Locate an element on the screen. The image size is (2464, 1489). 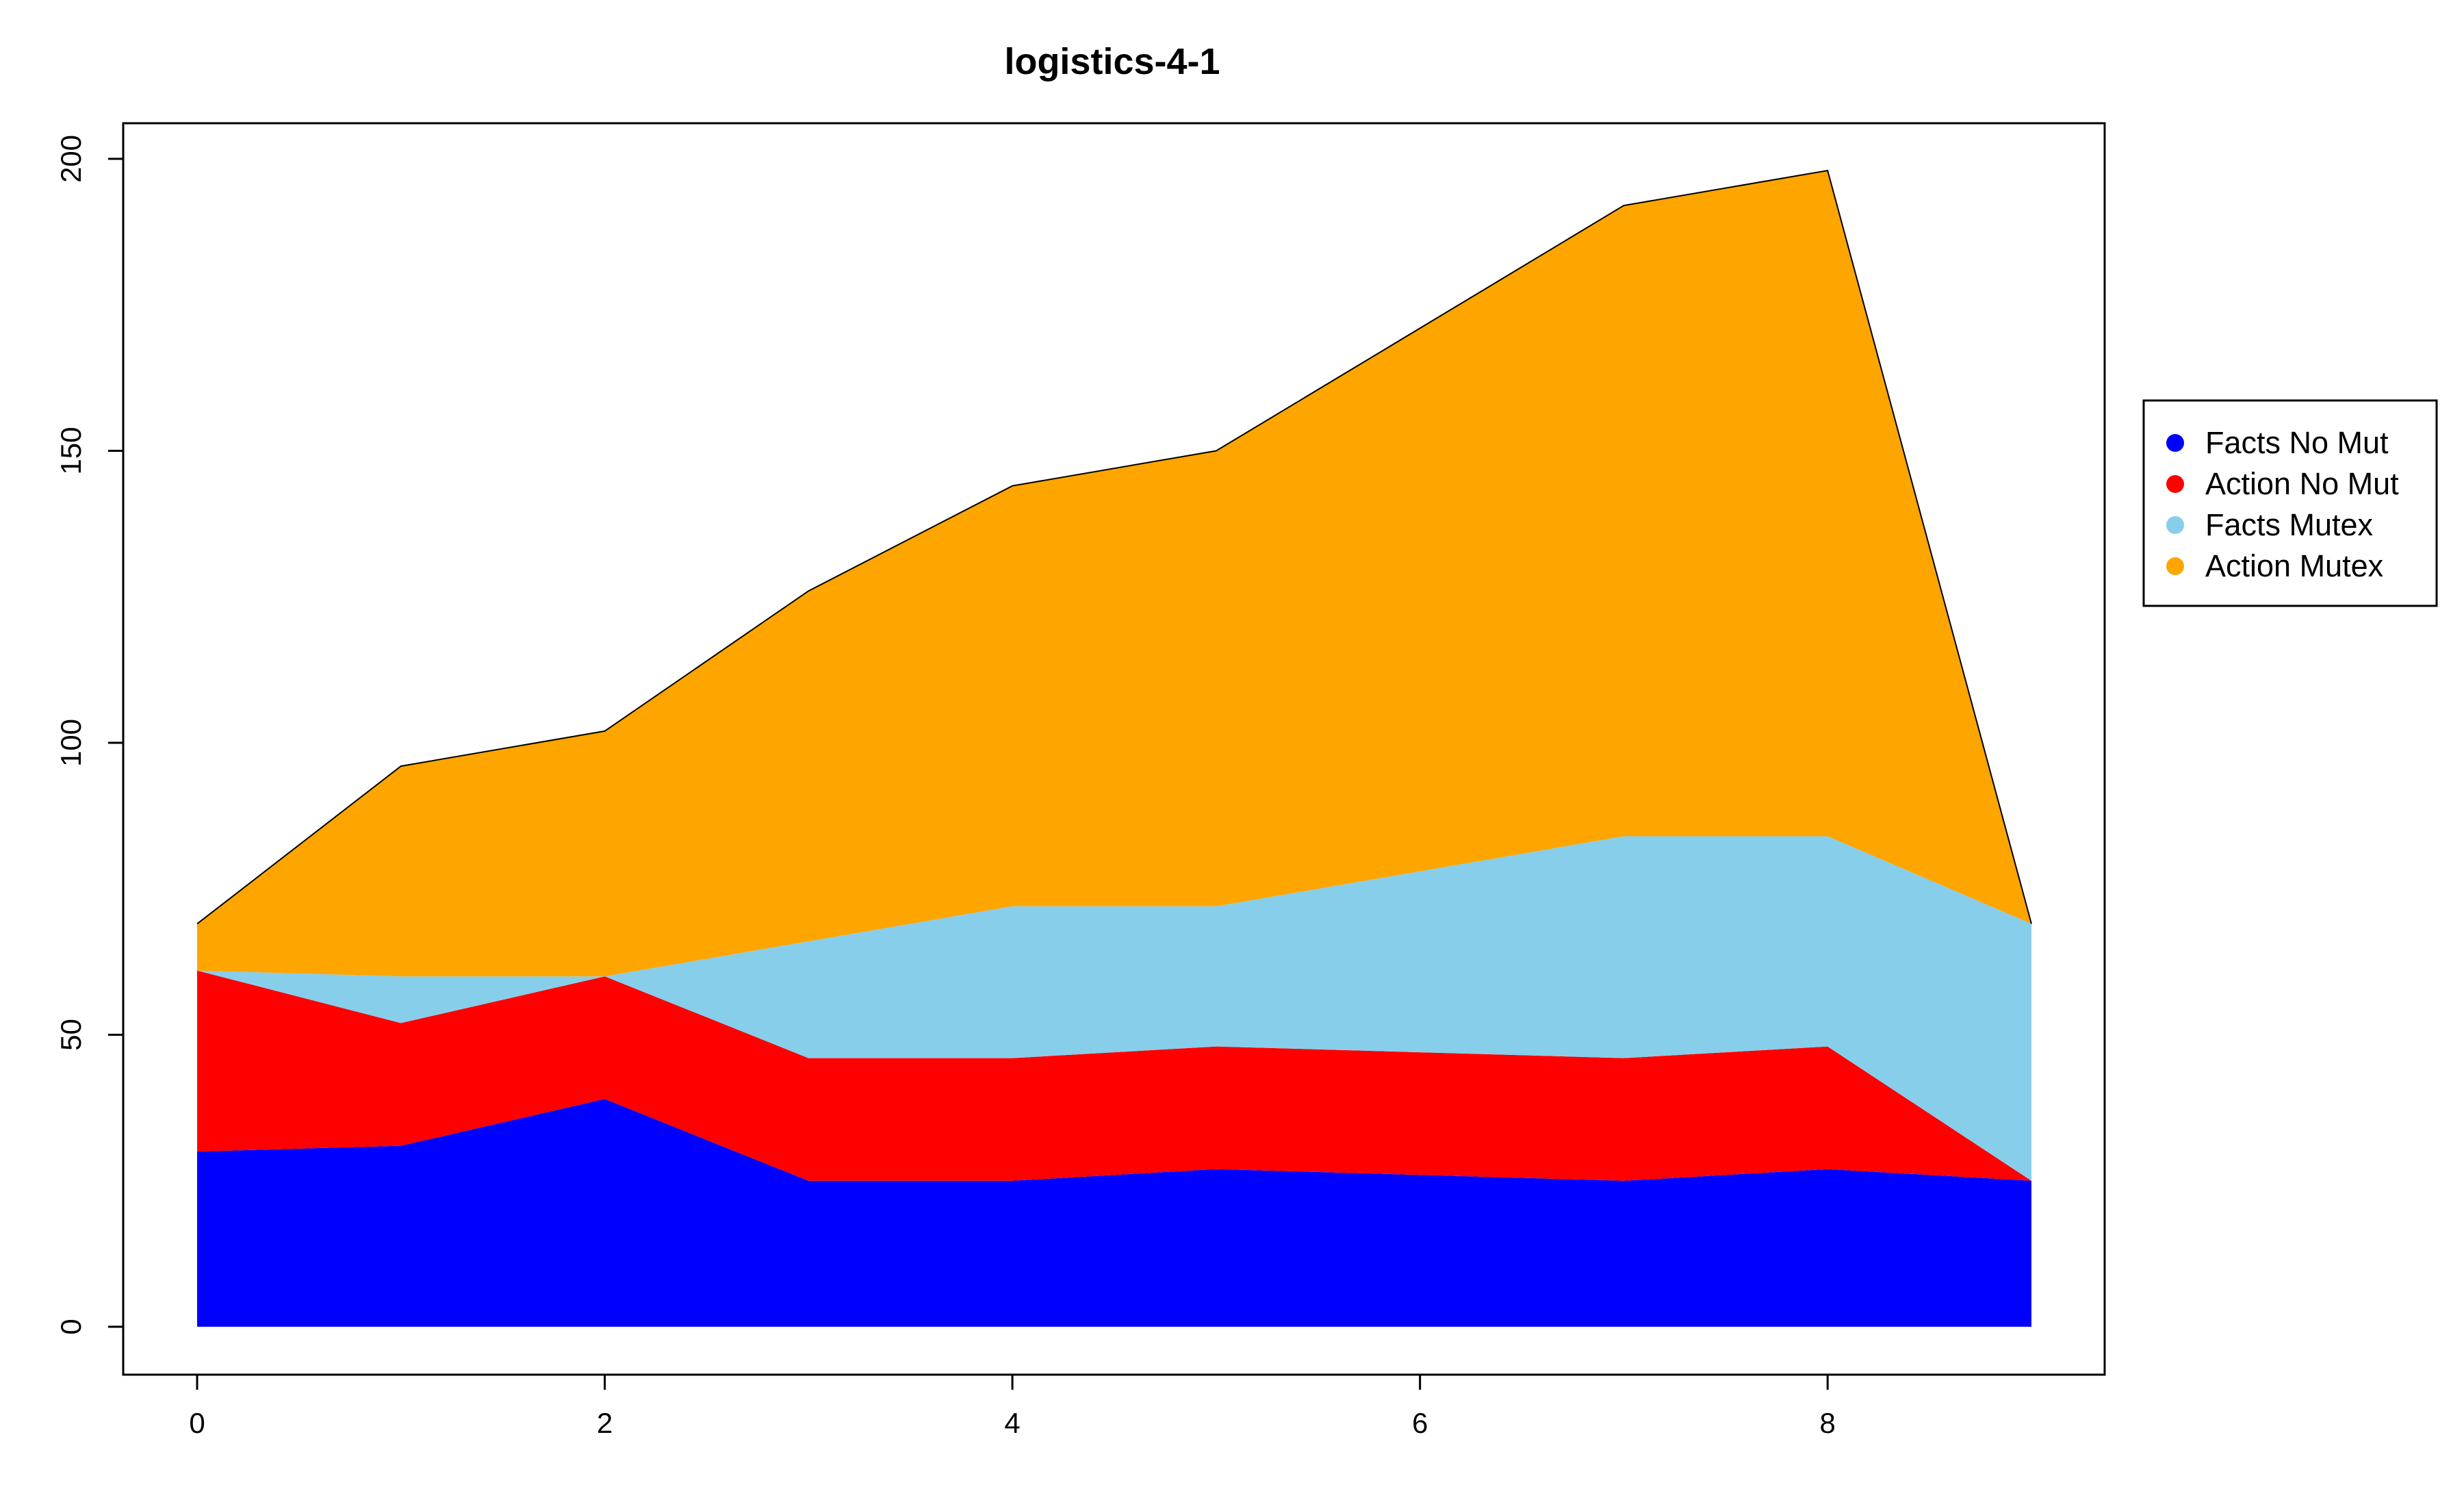
legend-box is located at coordinates (2290, 503).